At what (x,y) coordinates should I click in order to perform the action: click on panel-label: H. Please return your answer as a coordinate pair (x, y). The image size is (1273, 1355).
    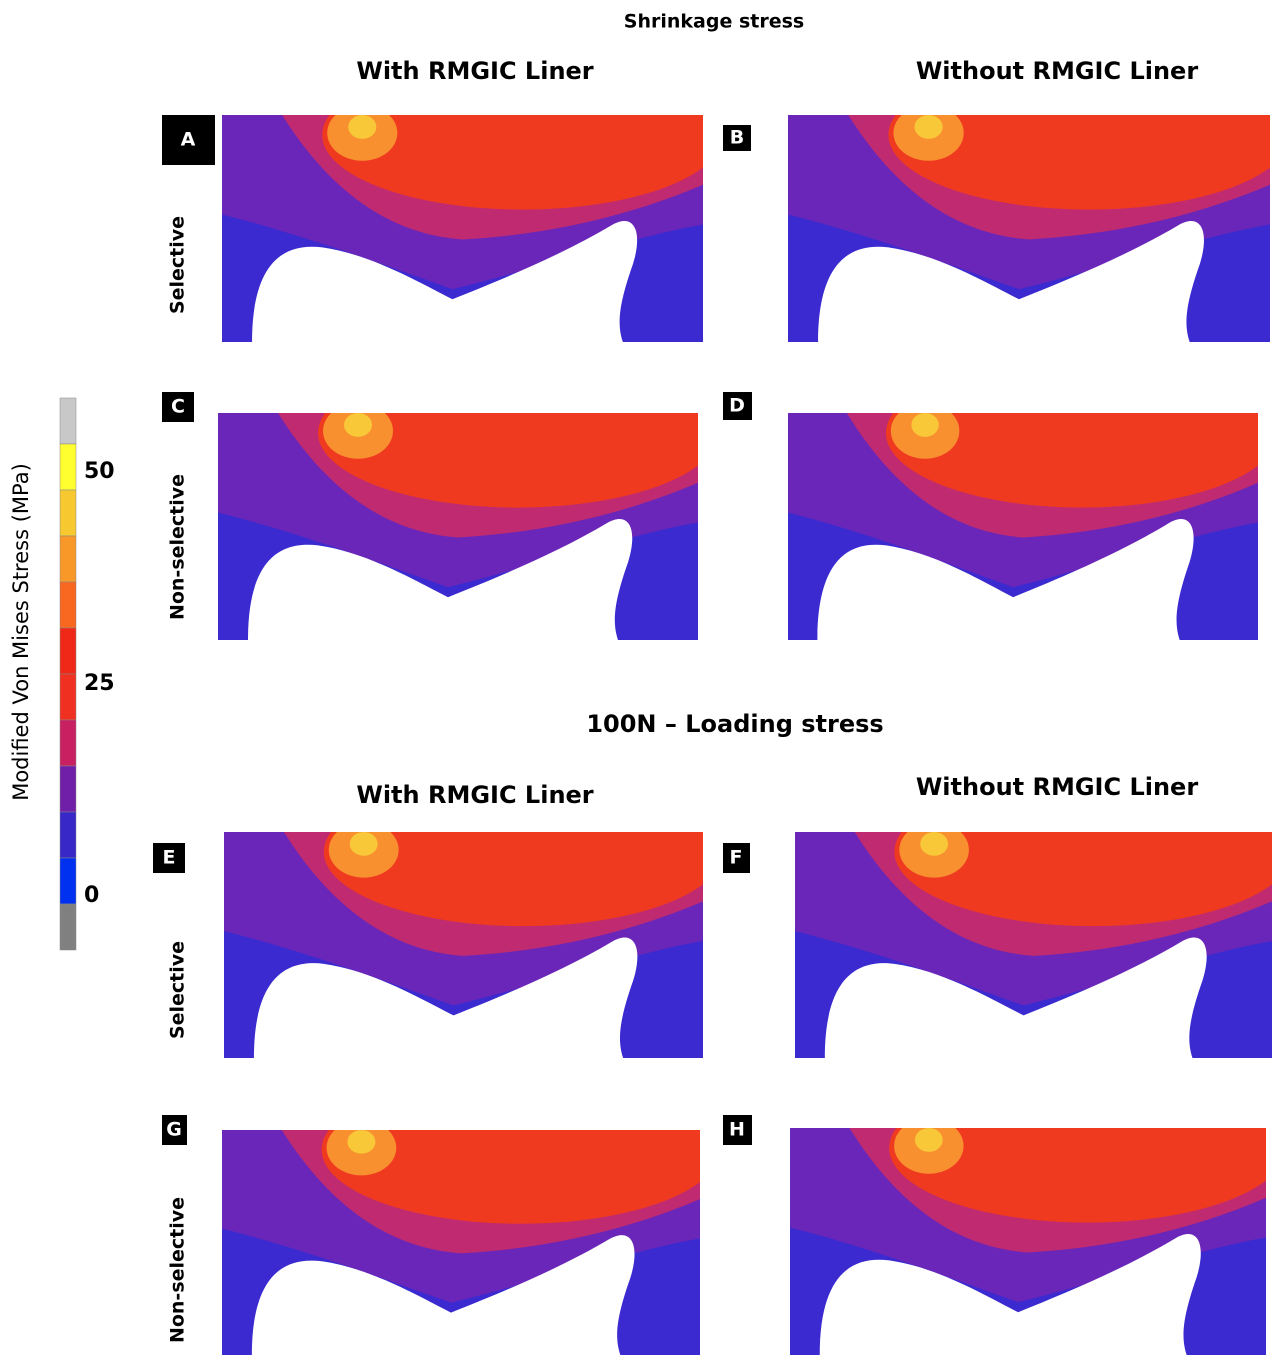
    Looking at the image, I should click on (737, 1130).